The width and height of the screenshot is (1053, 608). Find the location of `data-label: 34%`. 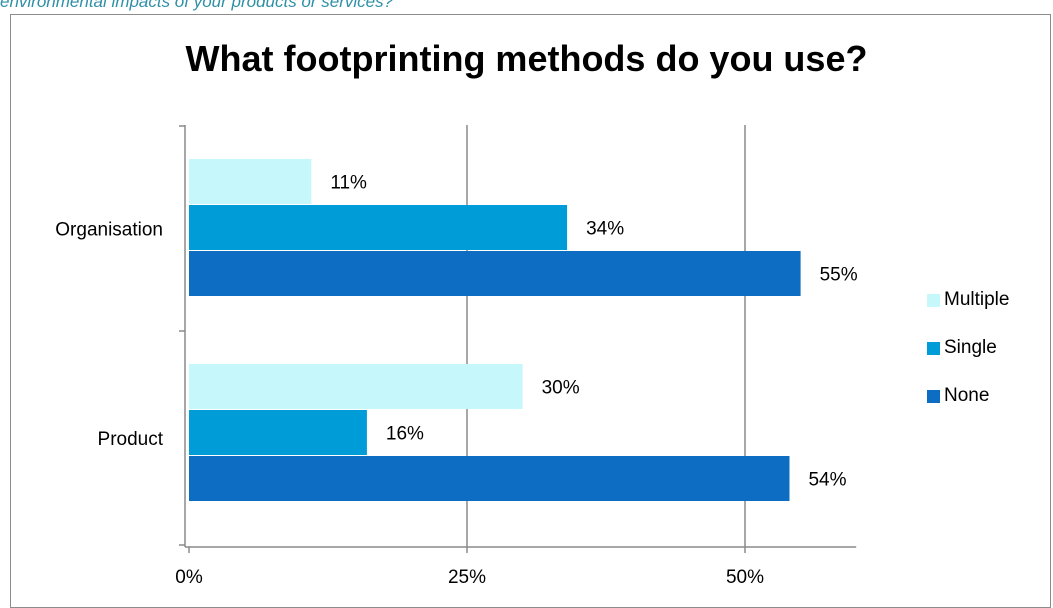

data-label: 34% is located at coordinates (605, 229).